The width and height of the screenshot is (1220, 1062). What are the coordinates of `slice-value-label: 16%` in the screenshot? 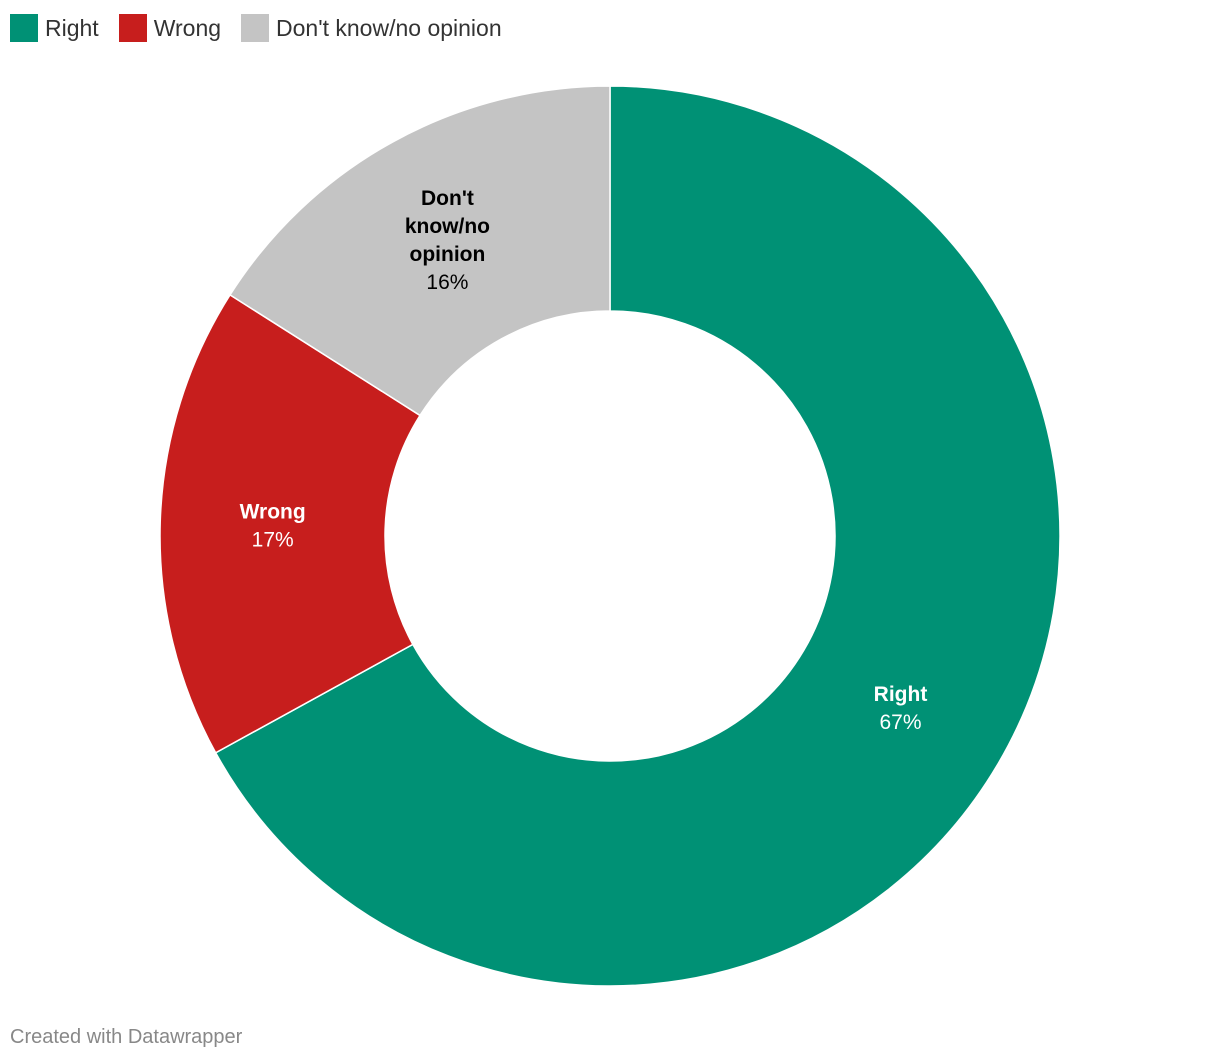 It's located at (447, 282).